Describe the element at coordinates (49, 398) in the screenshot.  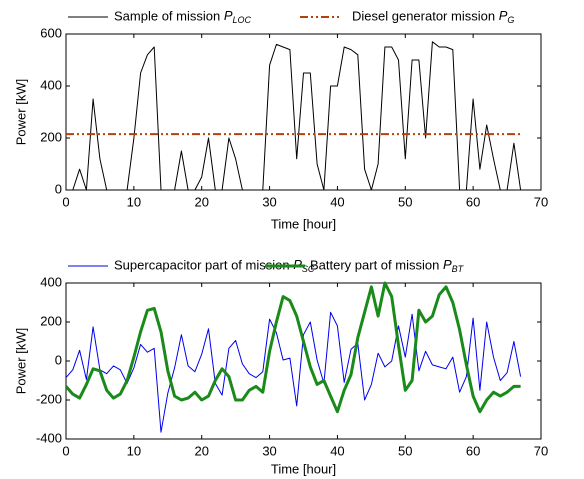
I see `y-tick-label: -200` at that location.